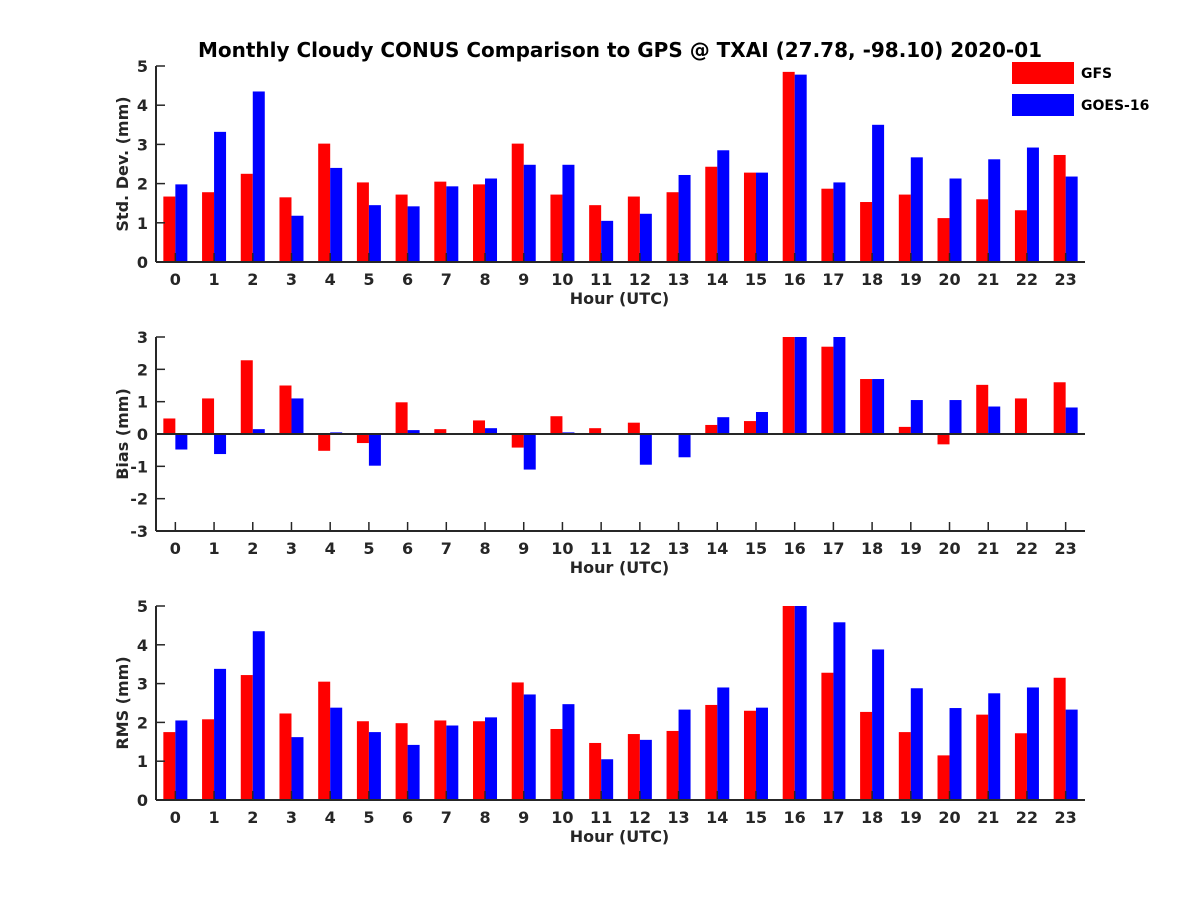 Image resolution: width=1200 pixels, height=900 pixels. Describe the element at coordinates (1115, 106) in the screenshot. I see `legend-label: GOES-16` at that location.